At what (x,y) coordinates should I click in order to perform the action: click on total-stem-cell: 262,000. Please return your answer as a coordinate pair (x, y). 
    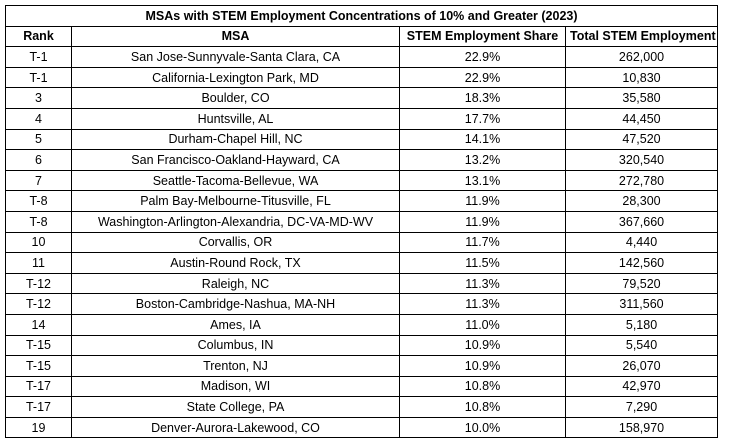
    Looking at the image, I should click on (641, 57).